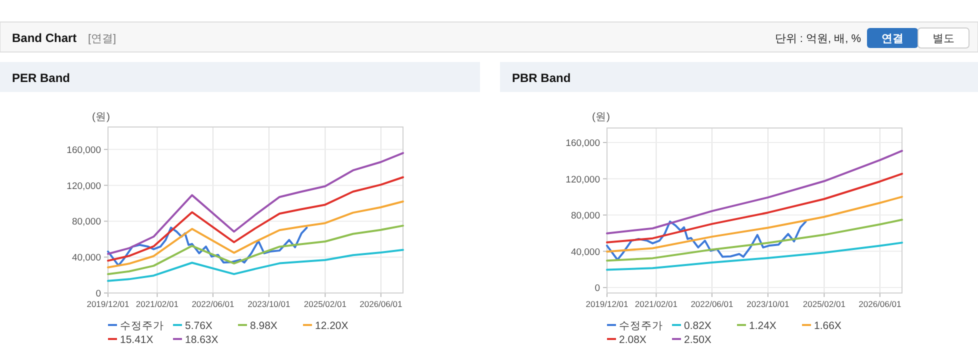 The width and height of the screenshot is (978, 362). What do you see at coordinates (818, 39) in the screenshot?
I see `text: 단위 : 억원, 배, %` at bounding box center [818, 39].